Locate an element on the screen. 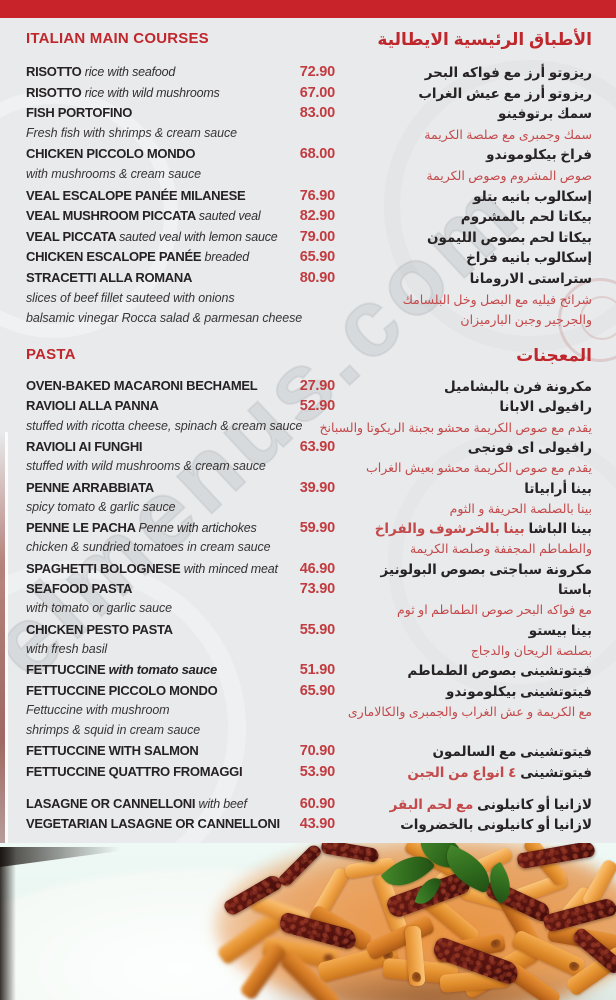 The width and height of the screenshot is (616, 1000). menu-item-price: 46.90 is located at coordinates (317, 568).